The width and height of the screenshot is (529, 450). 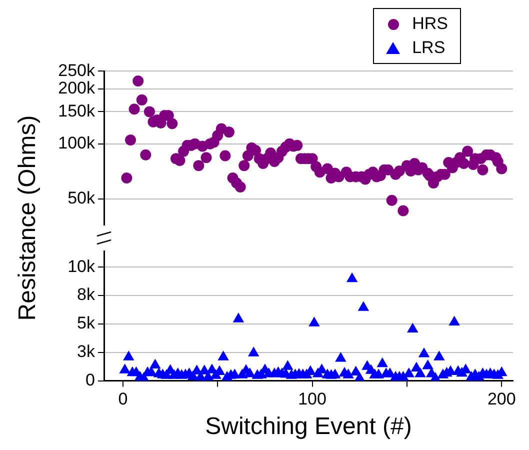 What do you see at coordinates (123, 399) in the screenshot?
I see `x-tick-label: 0` at bounding box center [123, 399].